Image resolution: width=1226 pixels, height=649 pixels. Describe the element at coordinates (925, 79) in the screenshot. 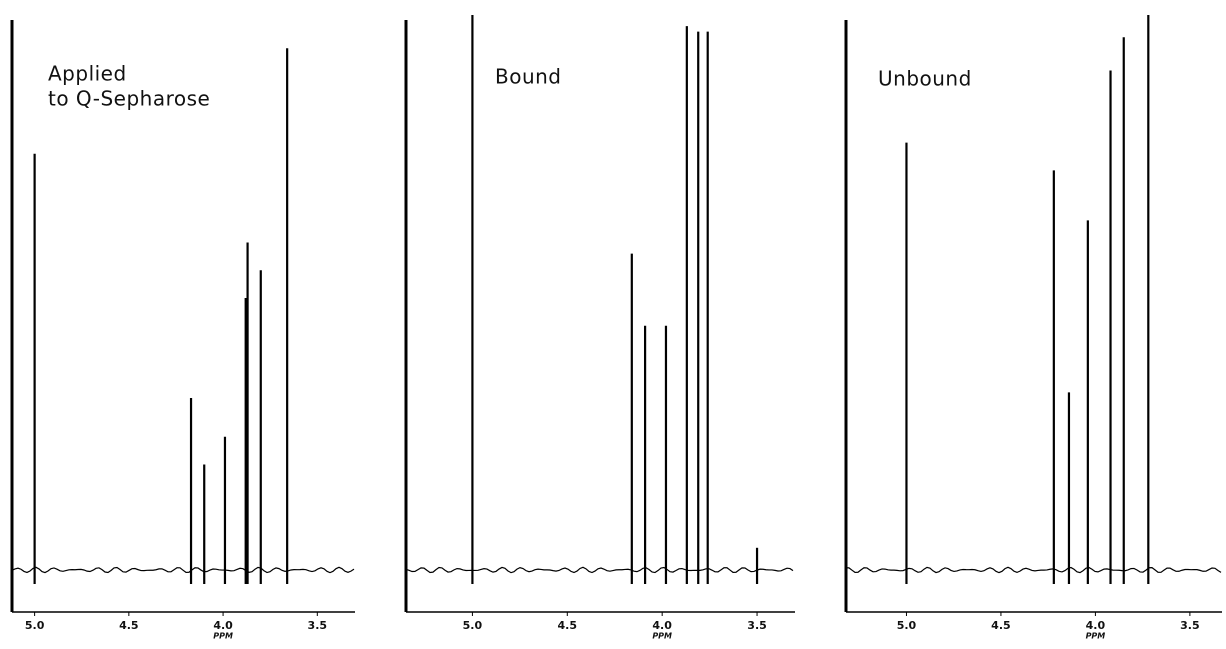

I see `panel-title: Unbound` at that location.